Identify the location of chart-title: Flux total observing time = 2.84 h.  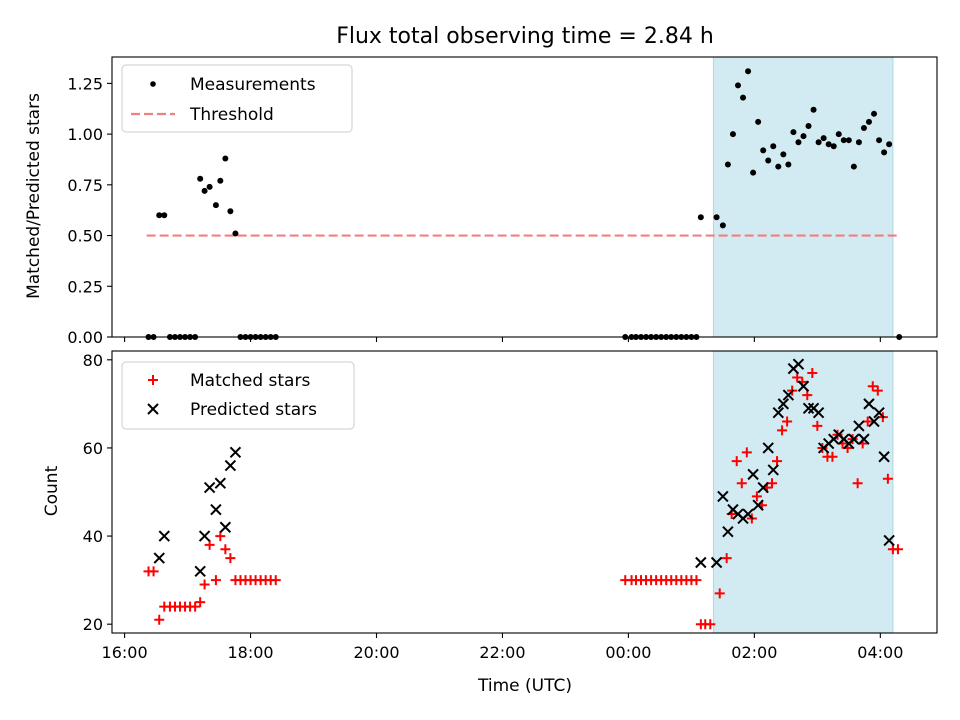
(525, 36).